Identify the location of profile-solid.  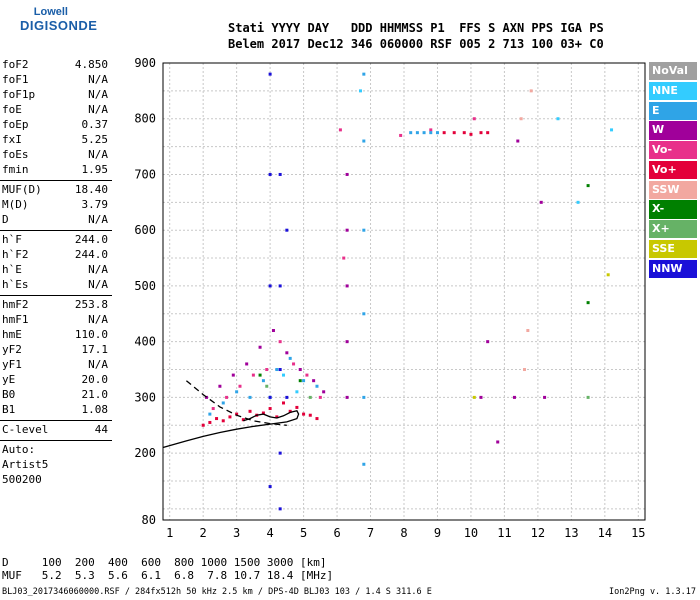
(231, 429).